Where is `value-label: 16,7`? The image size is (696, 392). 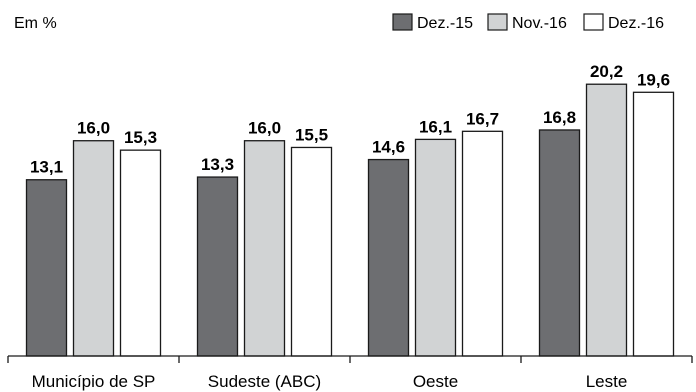 value-label: 16,7 is located at coordinates (482, 118).